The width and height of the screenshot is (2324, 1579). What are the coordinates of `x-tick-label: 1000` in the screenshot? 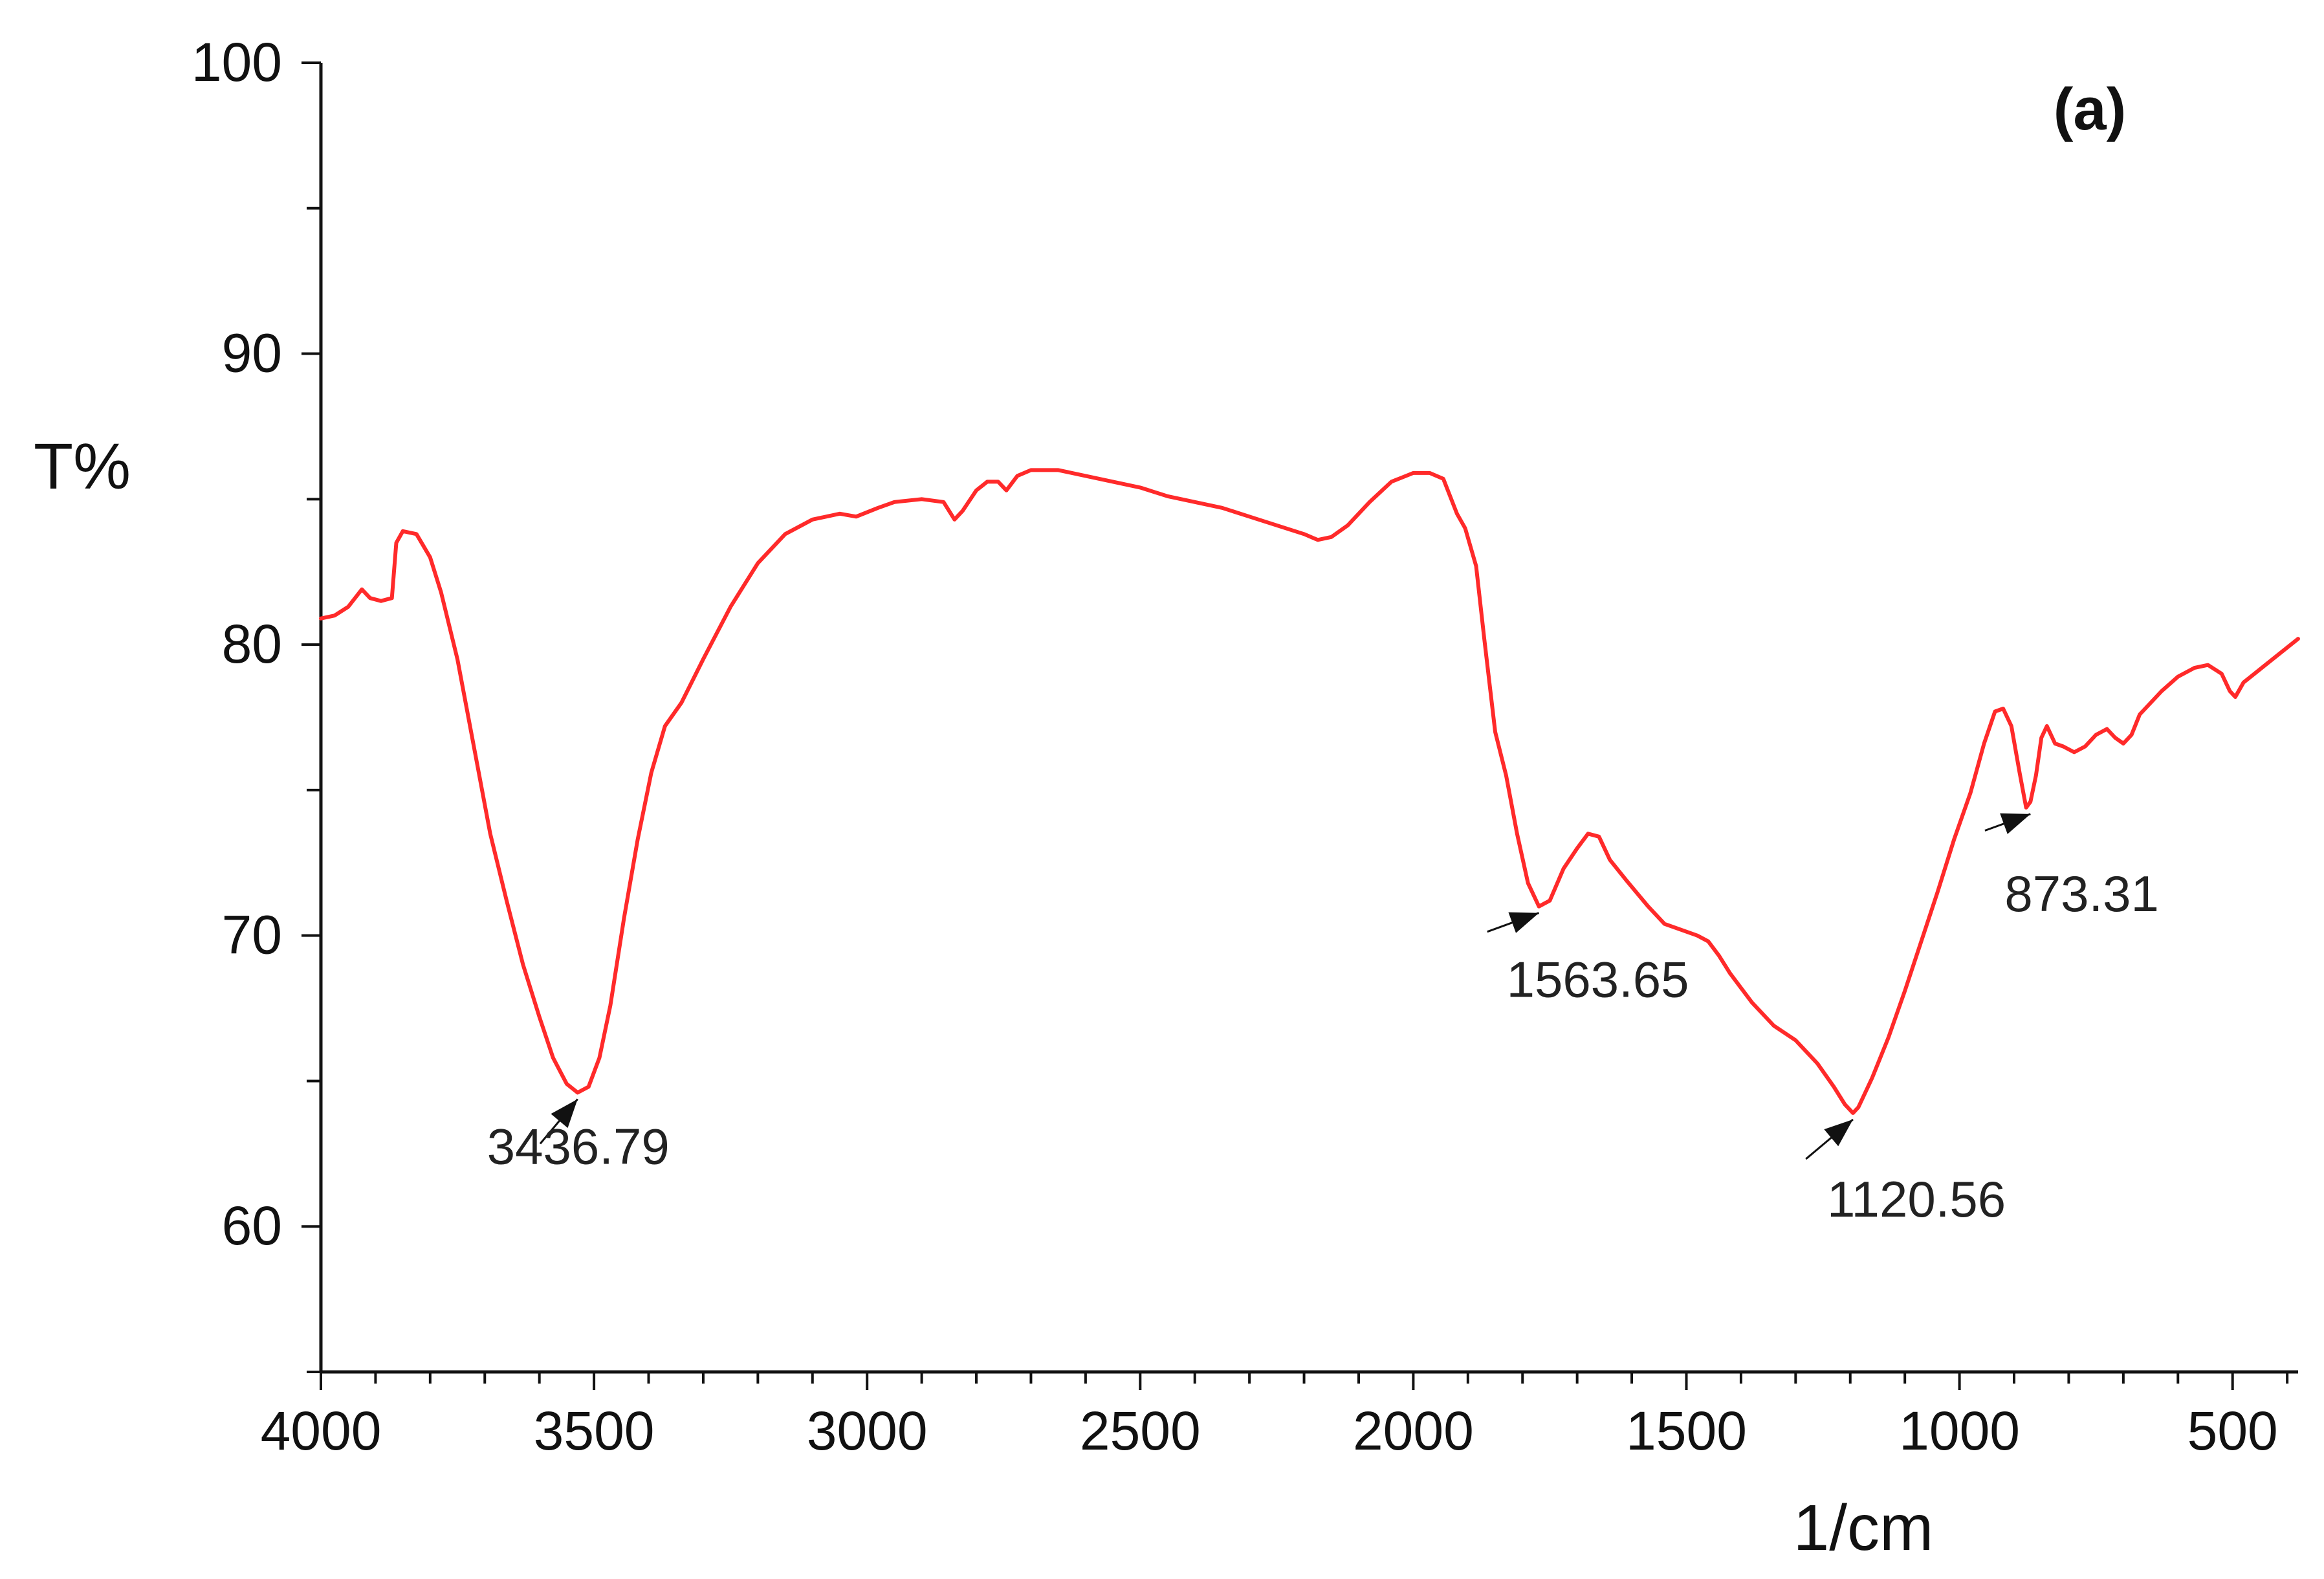 It's located at (1960, 1430).